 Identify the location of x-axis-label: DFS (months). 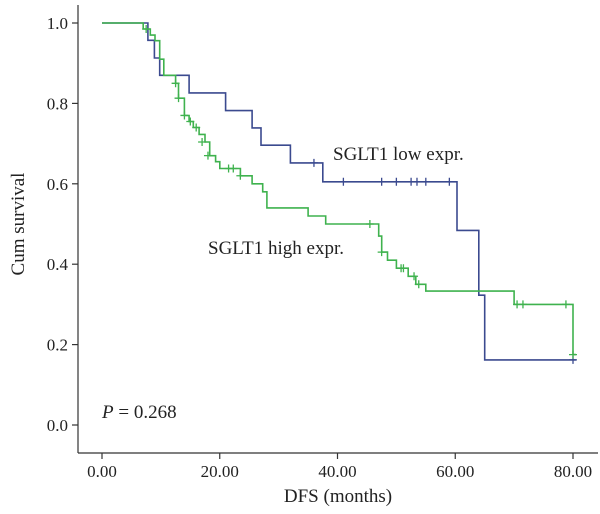
(338, 496).